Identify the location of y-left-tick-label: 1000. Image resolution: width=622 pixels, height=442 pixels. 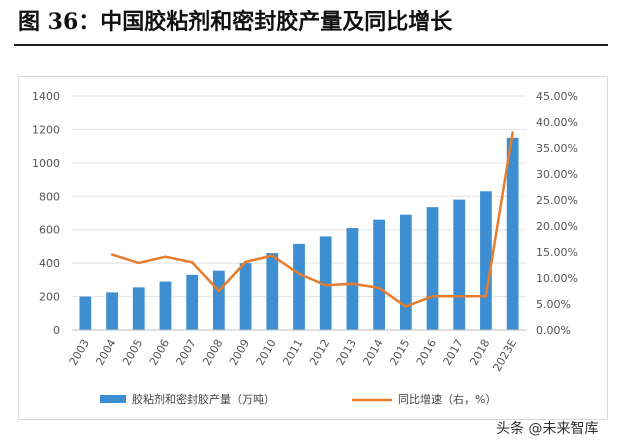
(46, 163).